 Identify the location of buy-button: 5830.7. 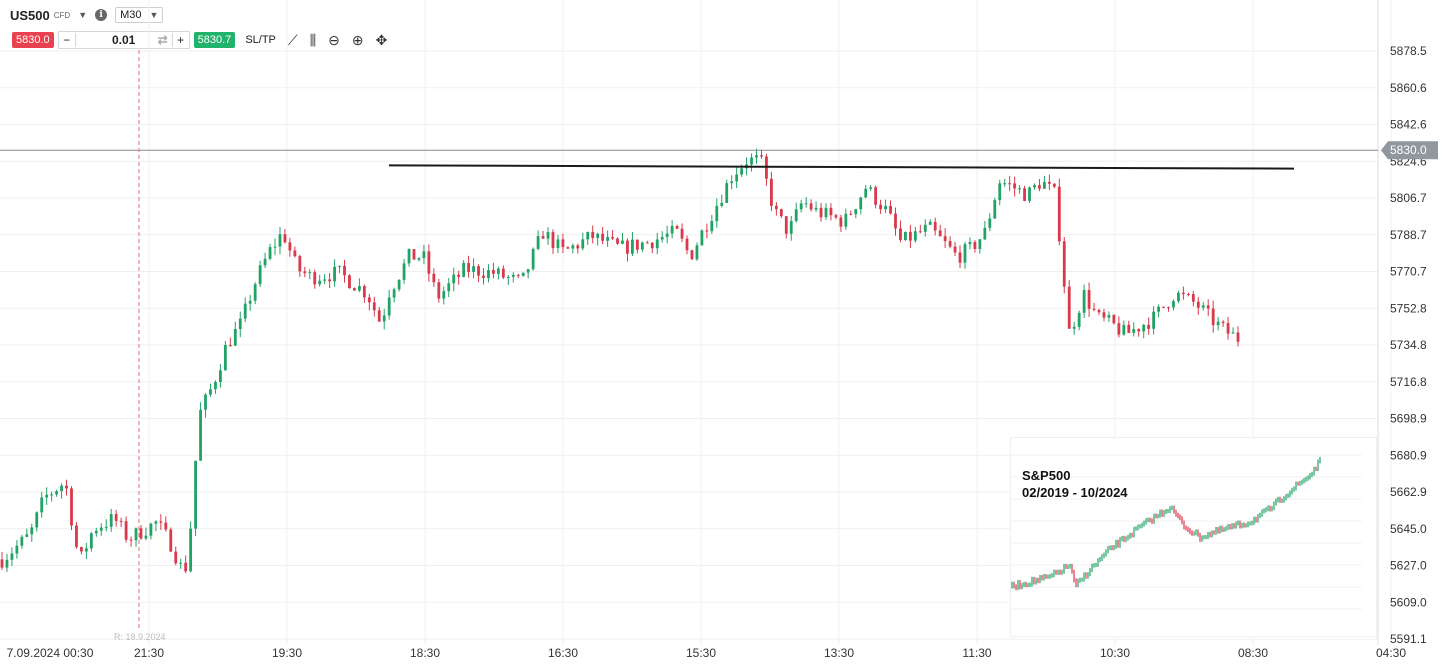
(214, 40).